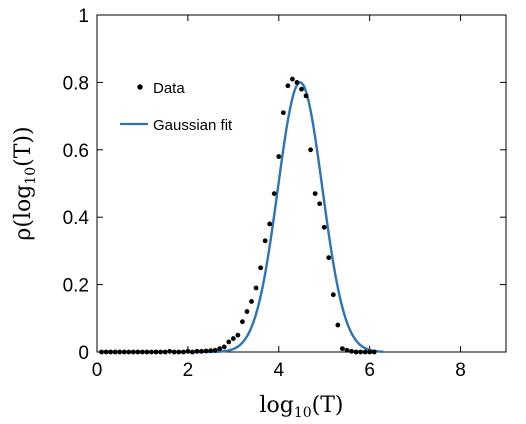 This screenshot has height=424, width=526. Describe the element at coordinates (83, 16) in the screenshot. I see `y-tick-label: 1` at that location.